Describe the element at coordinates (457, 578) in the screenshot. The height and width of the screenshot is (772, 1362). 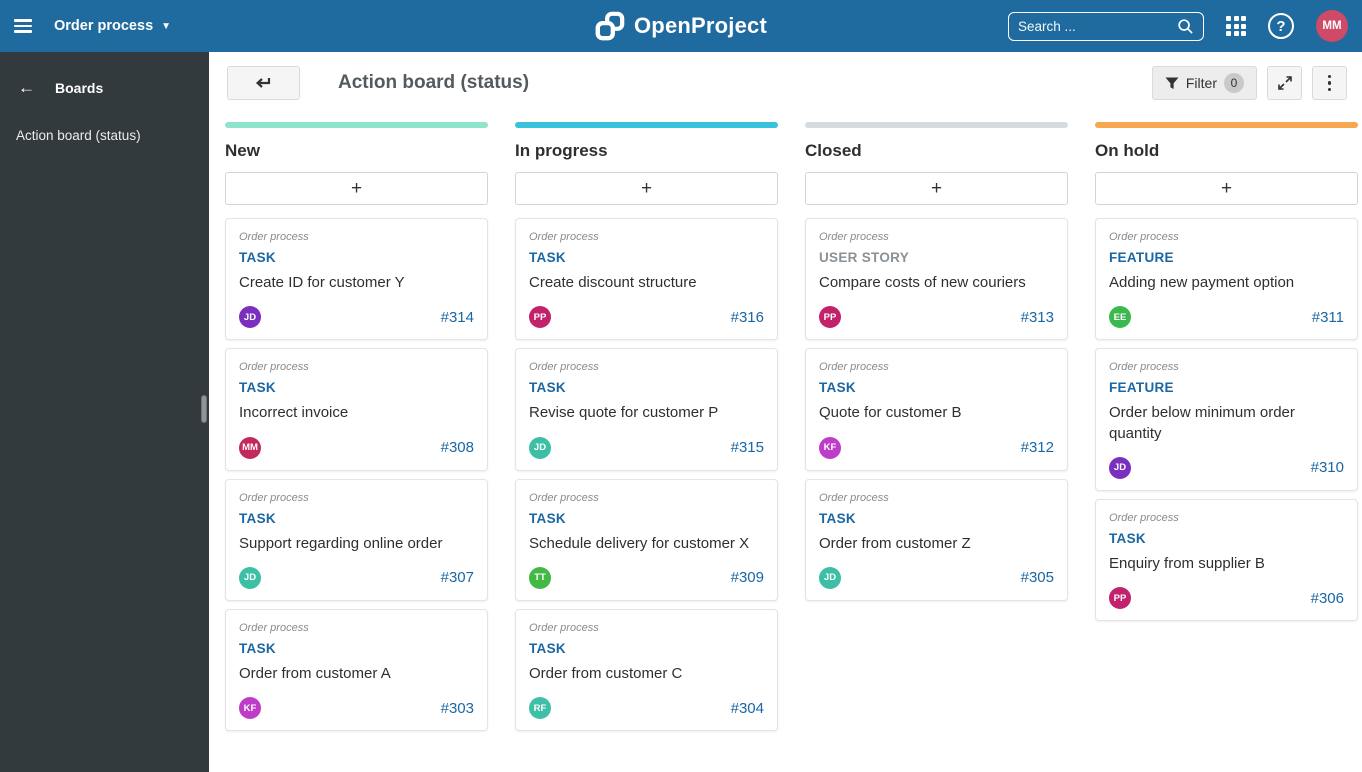
I see `card-id-link: #307` at that location.